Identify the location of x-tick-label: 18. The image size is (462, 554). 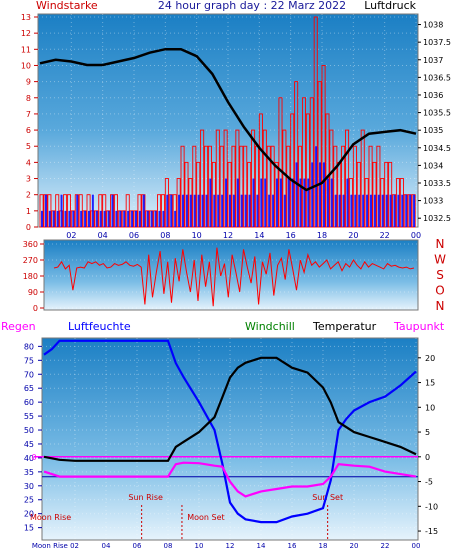
(322, 235).